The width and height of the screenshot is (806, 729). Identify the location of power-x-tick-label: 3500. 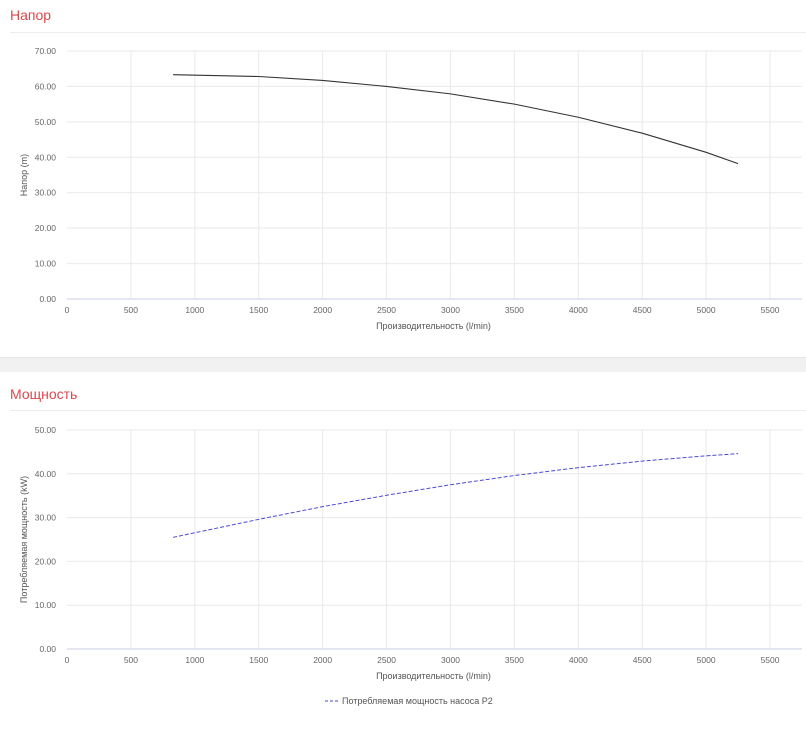
(514, 660).